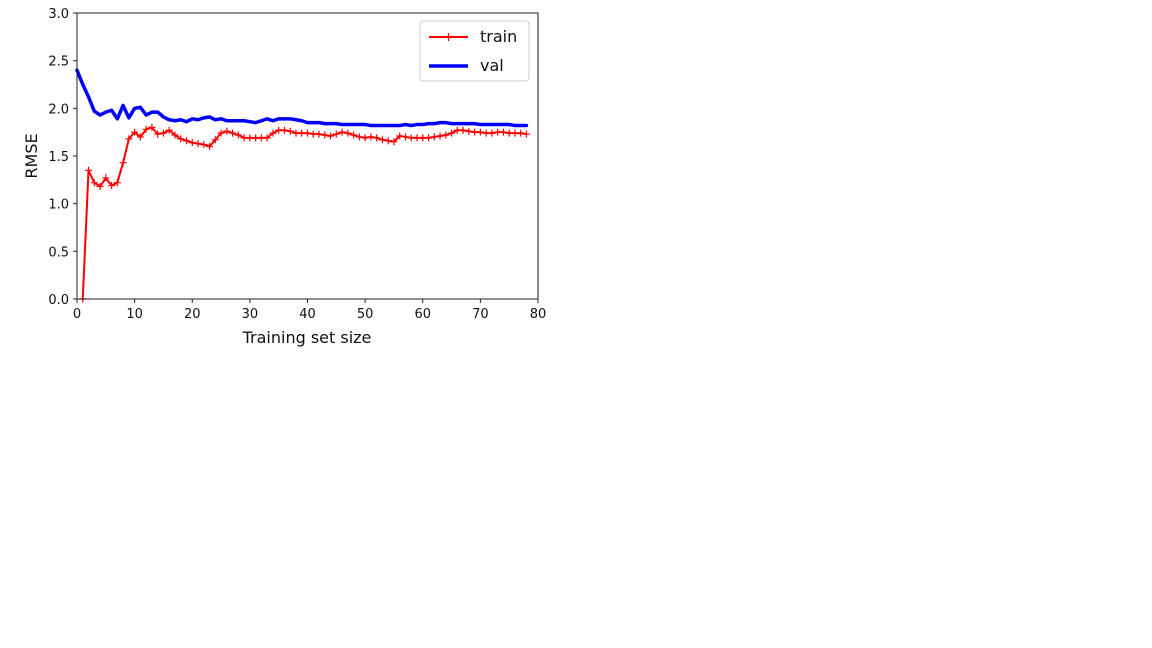  What do you see at coordinates (538, 314) in the screenshot?
I see `x-tick-label: 80` at bounding box center [538, 314].